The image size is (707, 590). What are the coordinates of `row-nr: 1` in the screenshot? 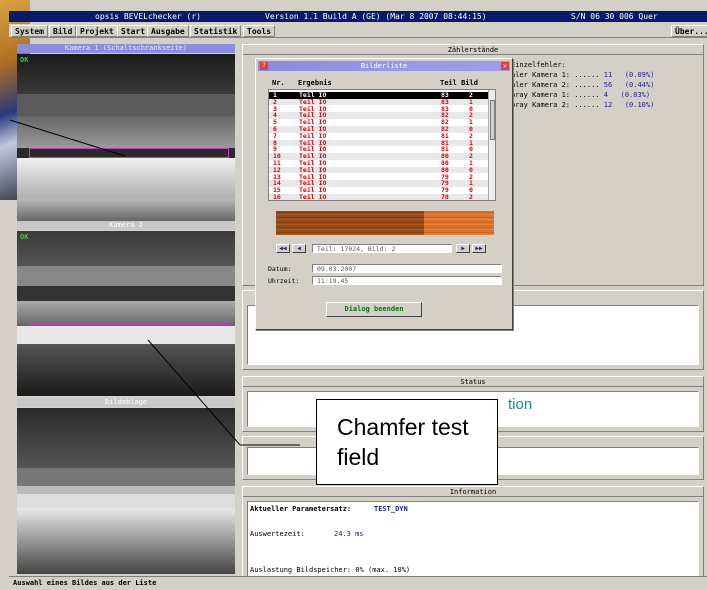 It's located at (275, 95).